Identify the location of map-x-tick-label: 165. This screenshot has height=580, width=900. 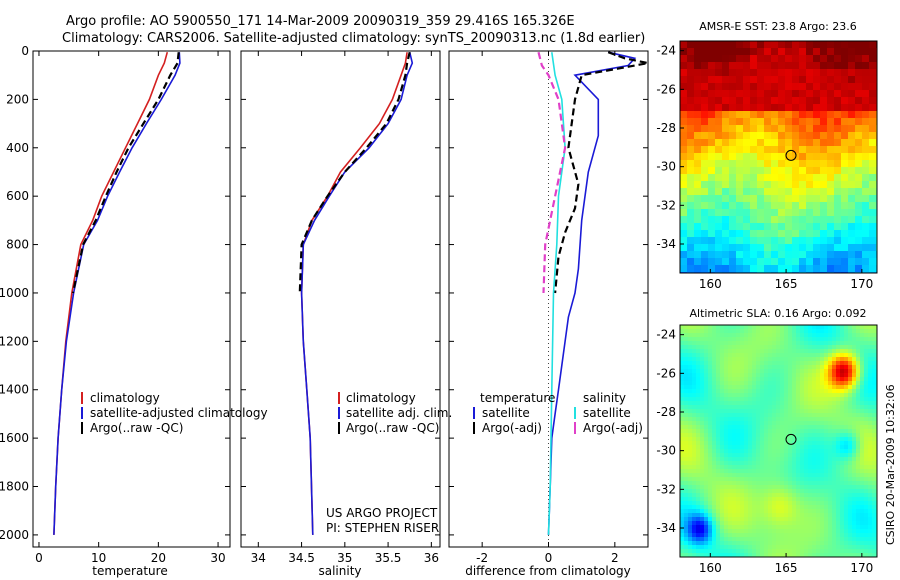
(786, 568).